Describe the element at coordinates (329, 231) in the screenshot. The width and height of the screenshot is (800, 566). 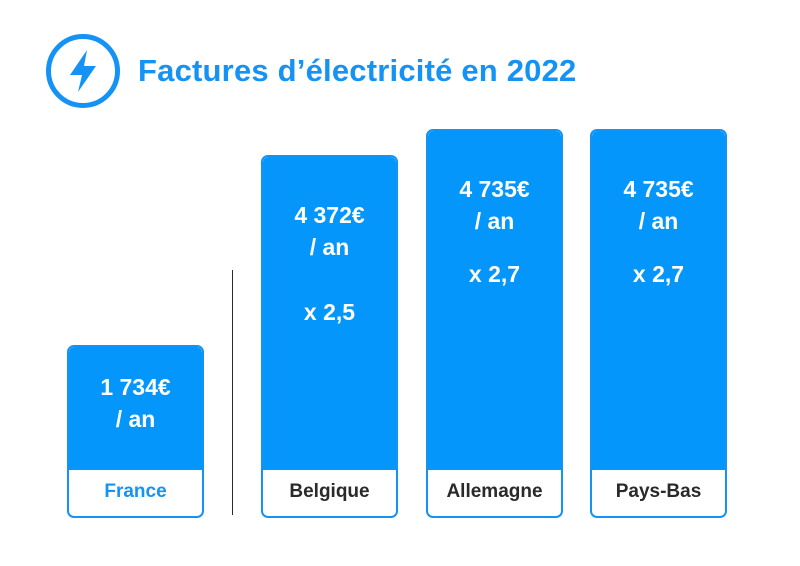
I see `bar-value-label: 4 372€ / an` at that location.